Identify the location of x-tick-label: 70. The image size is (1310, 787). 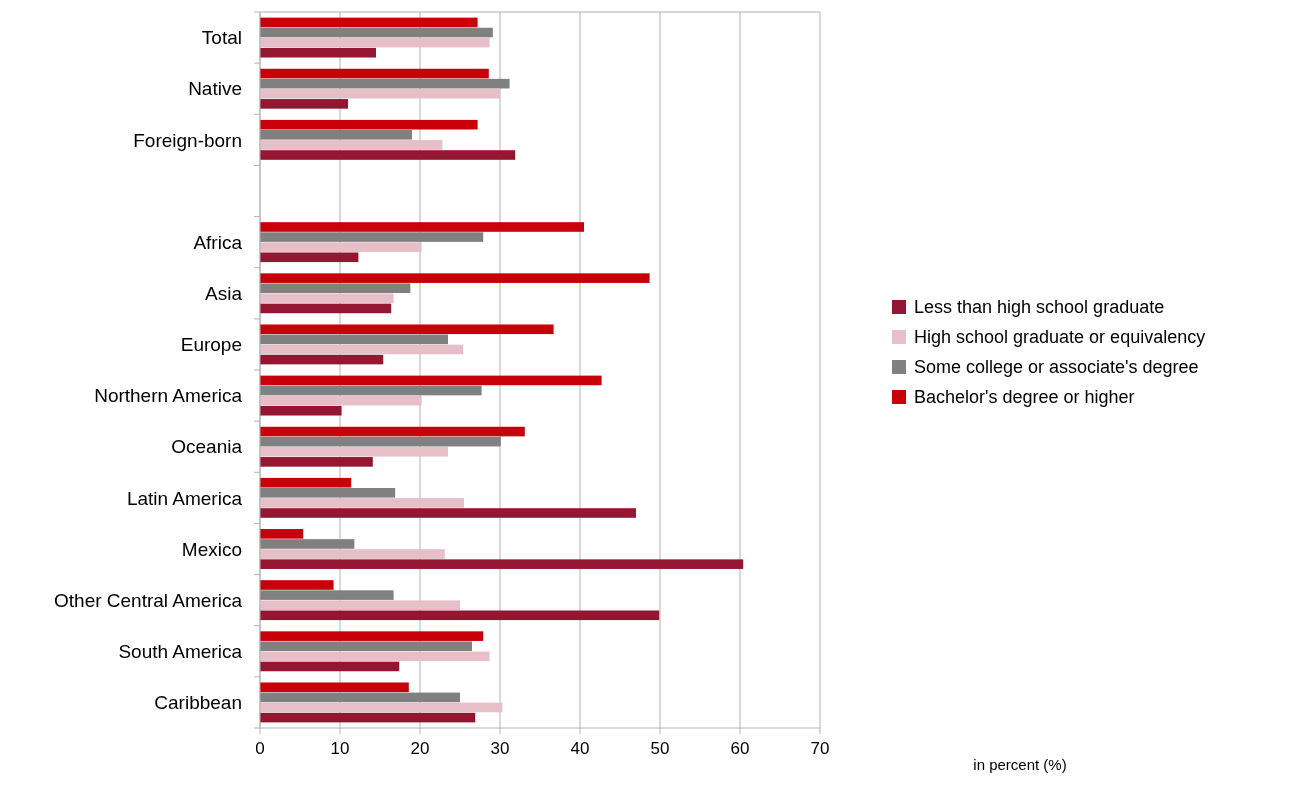
(820, 748).